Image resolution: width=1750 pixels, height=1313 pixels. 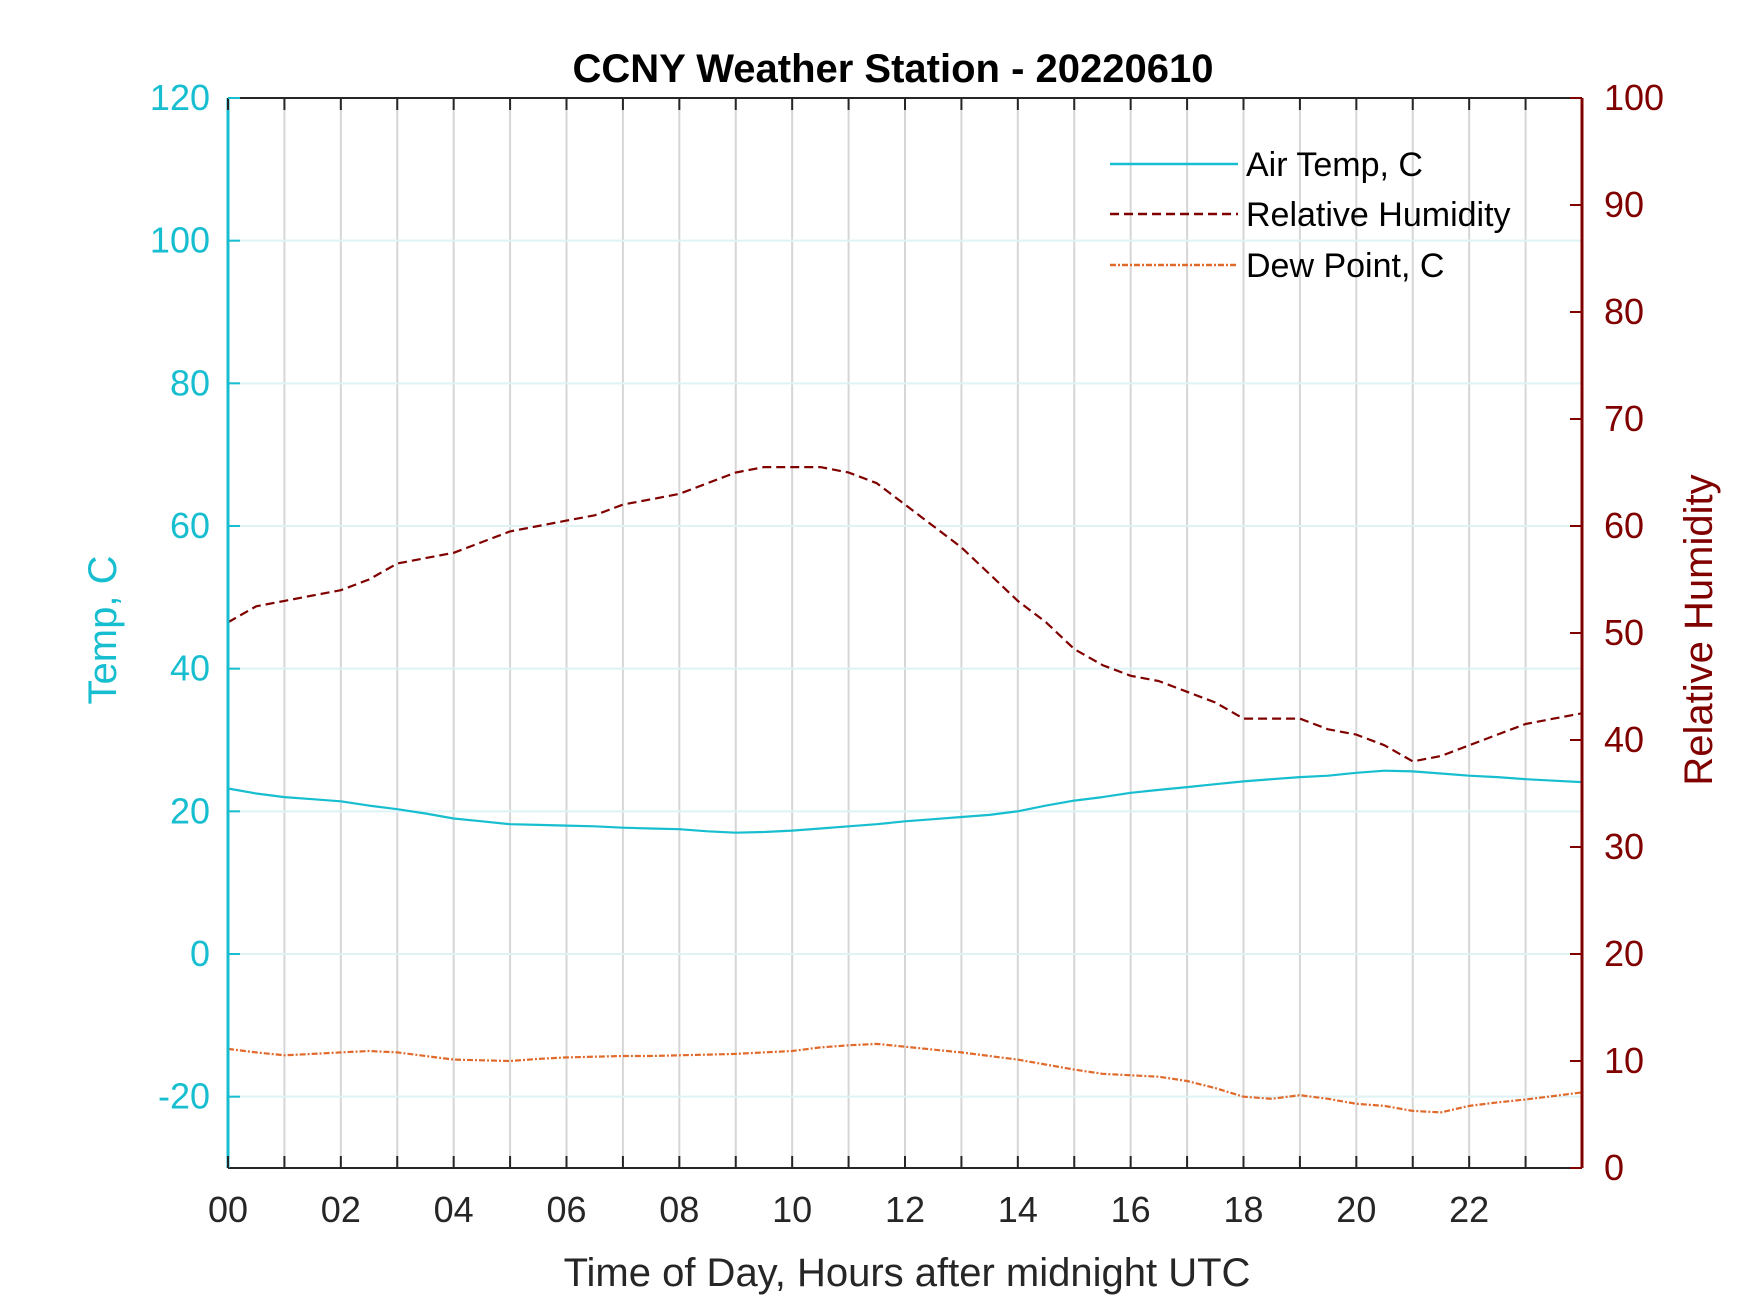 I want to click on x-tick-label: 14, so click(x=1018, y=1209).